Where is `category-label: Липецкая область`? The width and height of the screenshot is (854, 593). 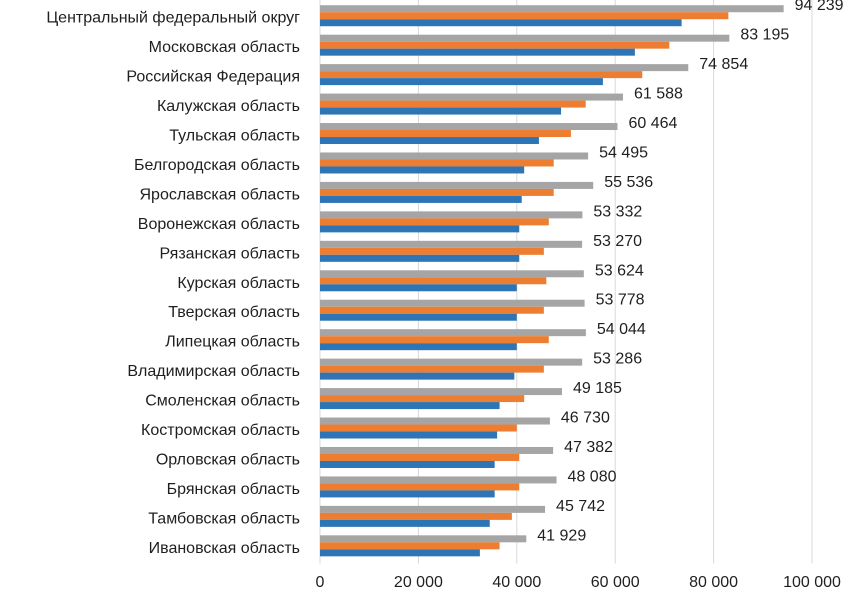
category-label: Липецкая область is located at coordinates (232, 342).